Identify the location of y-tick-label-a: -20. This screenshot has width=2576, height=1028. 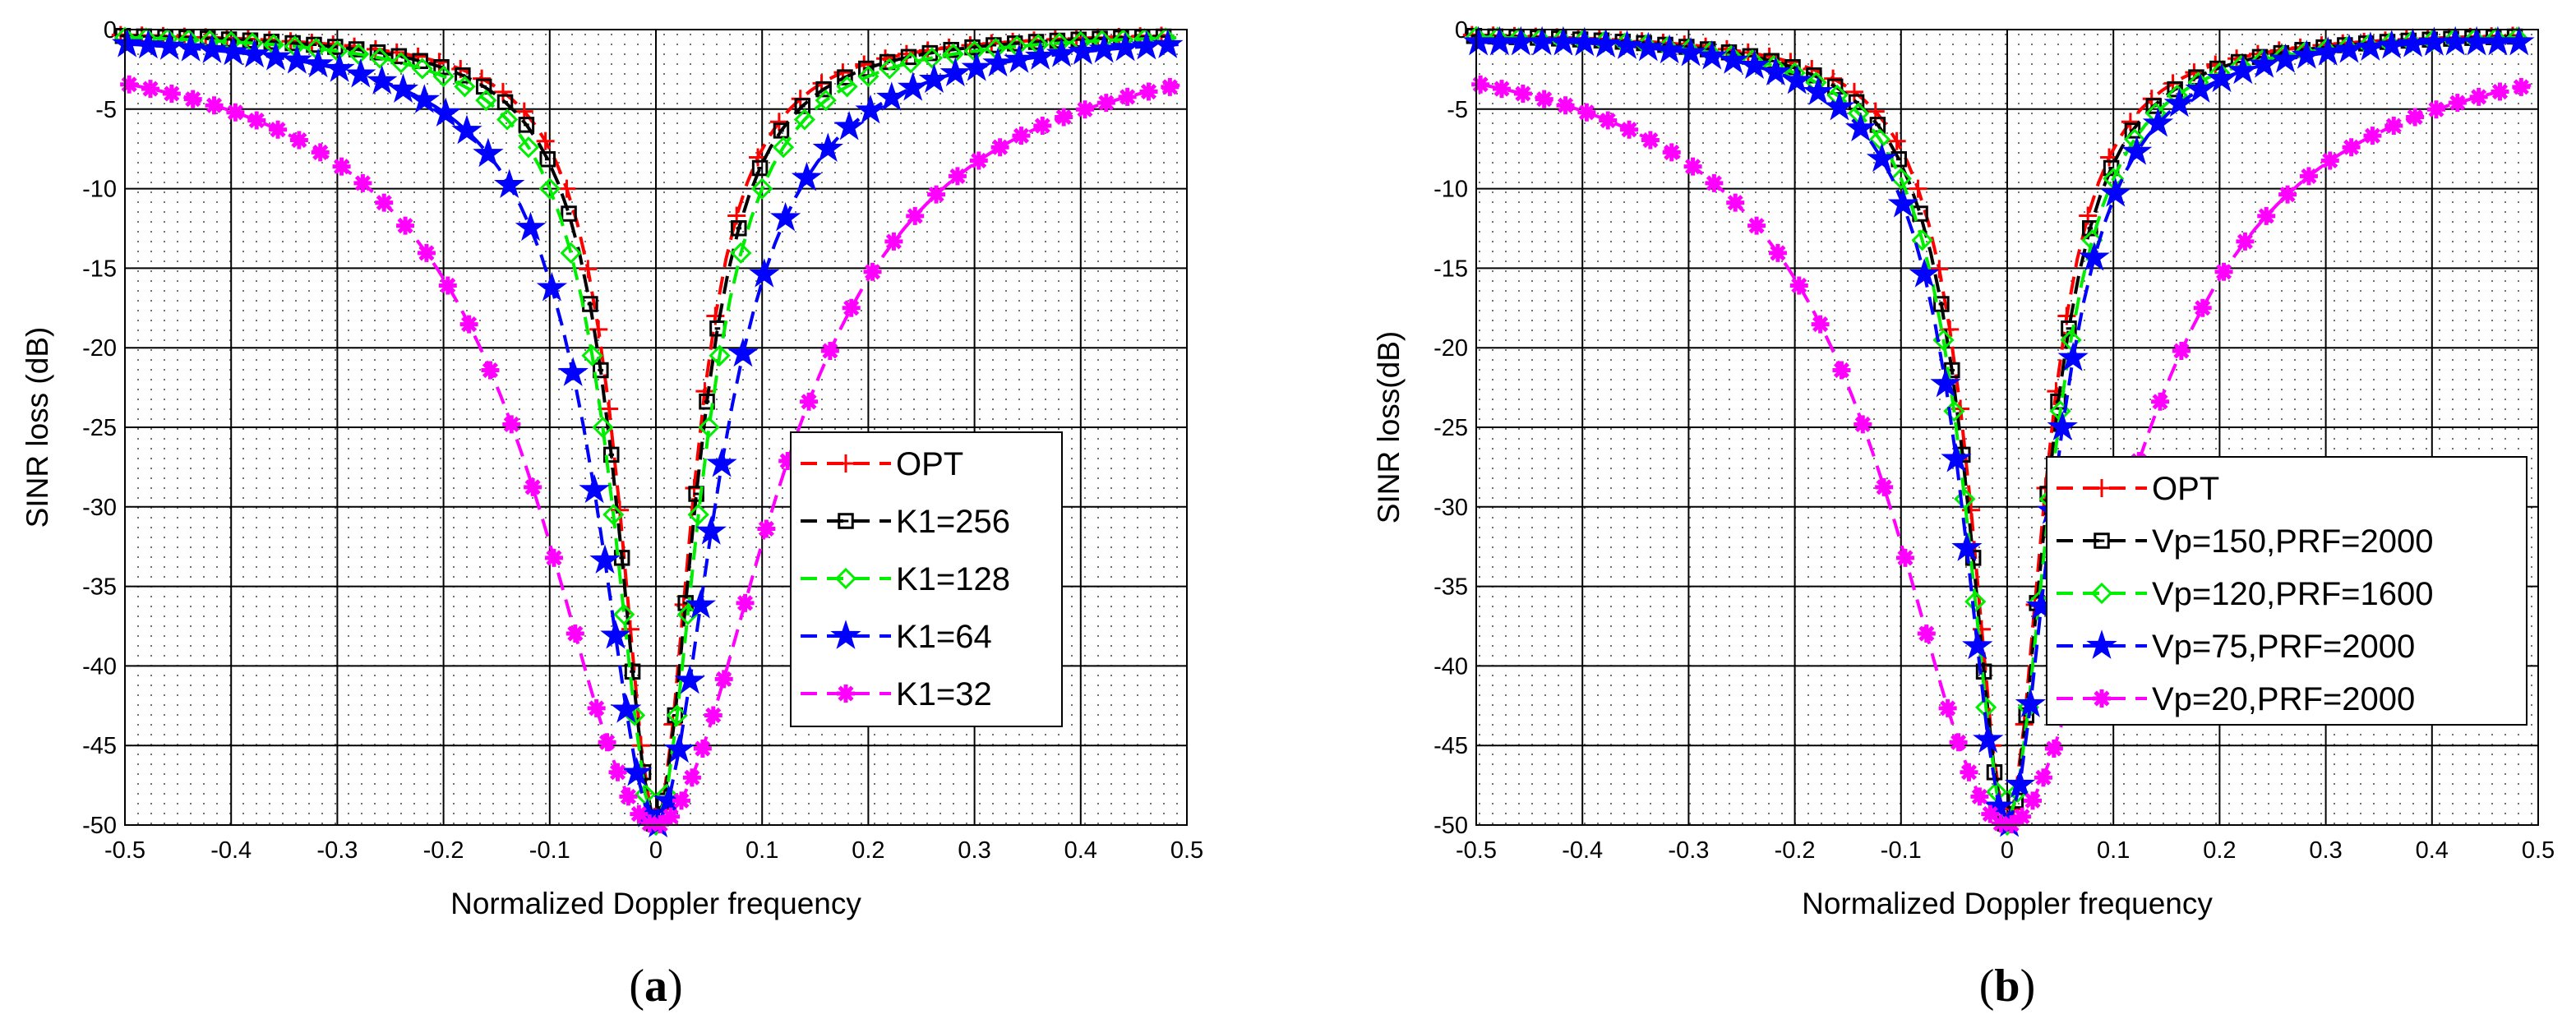
(99, 348).